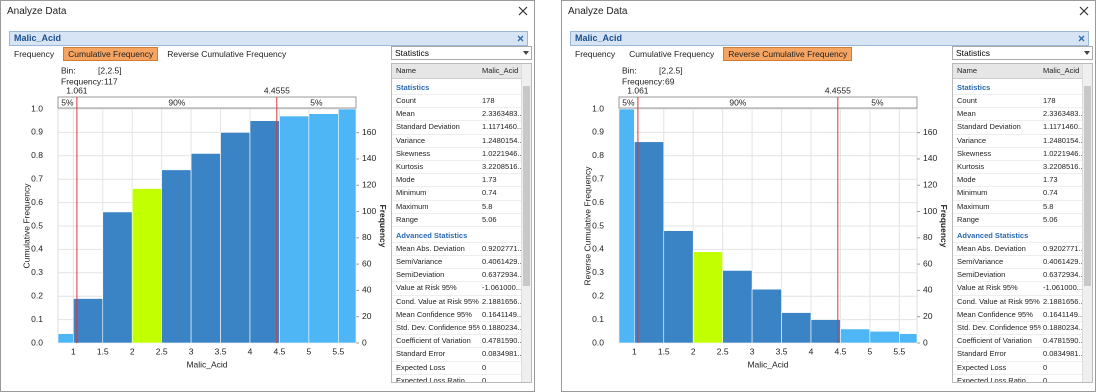 This screenshot has height=392, width=1096. I want to click on marker-label: 4.4555, so click(838, 90).